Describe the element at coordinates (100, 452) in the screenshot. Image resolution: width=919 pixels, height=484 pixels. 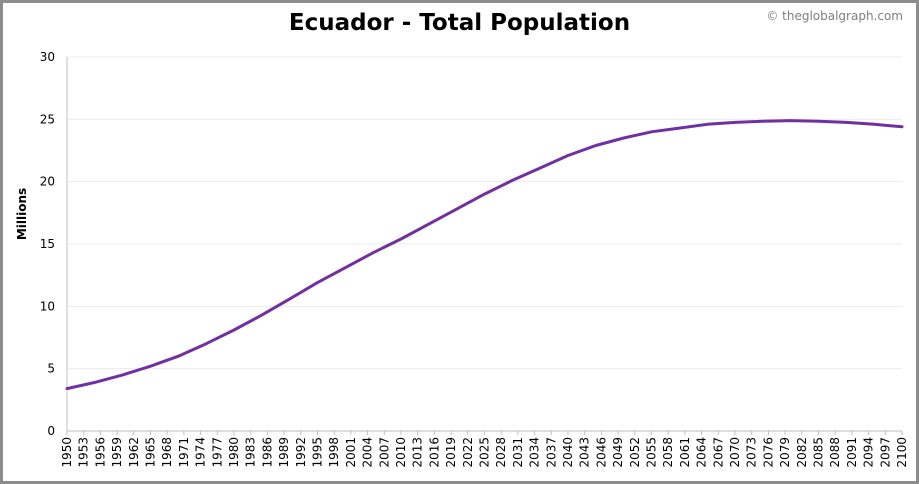
I see `x-tick-label: 1956` at that location.